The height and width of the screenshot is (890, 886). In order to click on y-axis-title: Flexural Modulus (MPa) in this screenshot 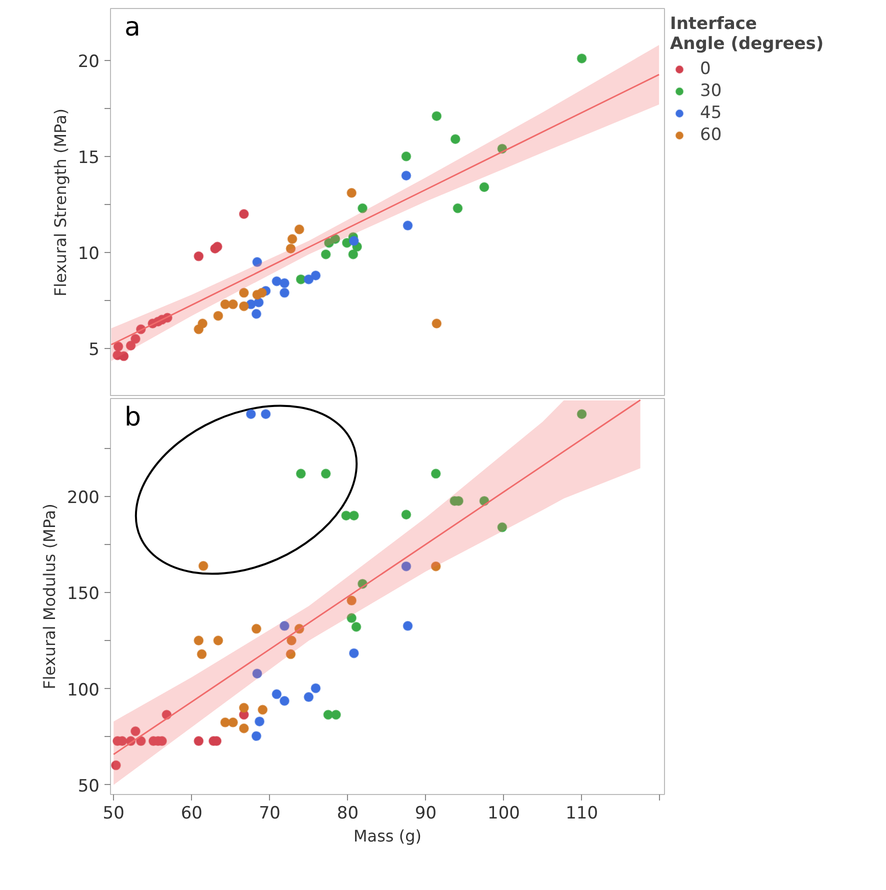, I will do `click(50, 597)`.